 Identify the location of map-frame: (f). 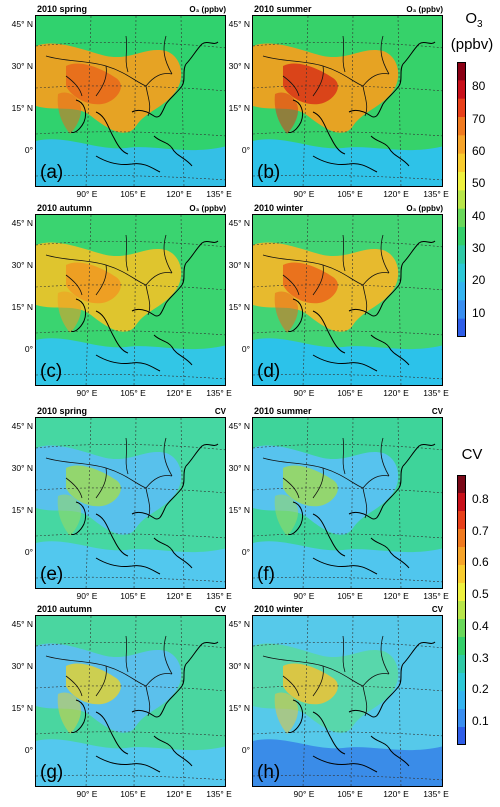
(347, 503).